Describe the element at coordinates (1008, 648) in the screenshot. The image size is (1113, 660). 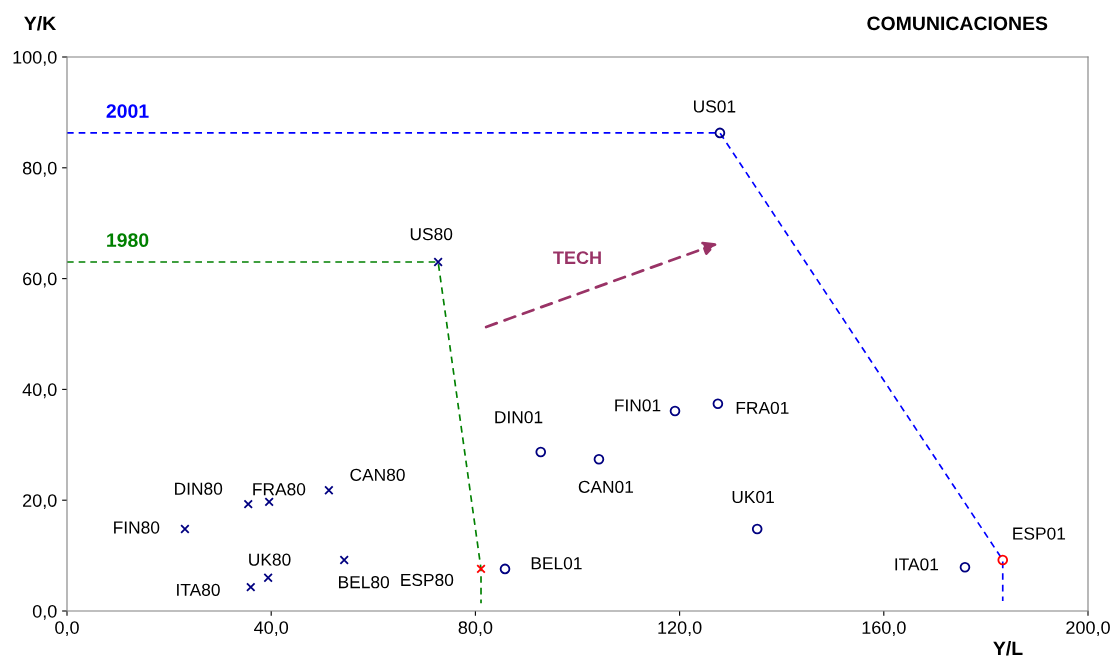
I see `x-axis-title: Y/L` at that location.